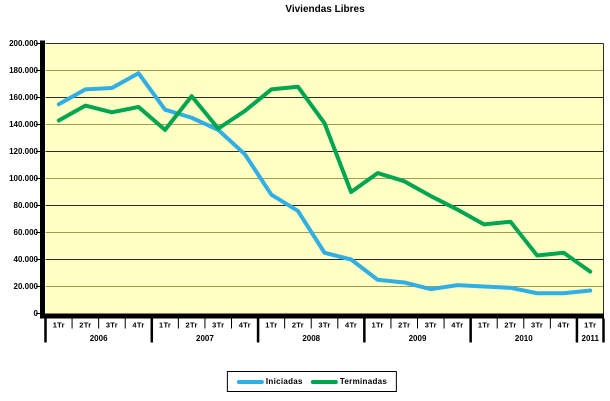 This screenshot has width=610, height=401. Describe the element at coordinates (524, 338) in the screenshot. I see `svg-text: 2010` at that location.